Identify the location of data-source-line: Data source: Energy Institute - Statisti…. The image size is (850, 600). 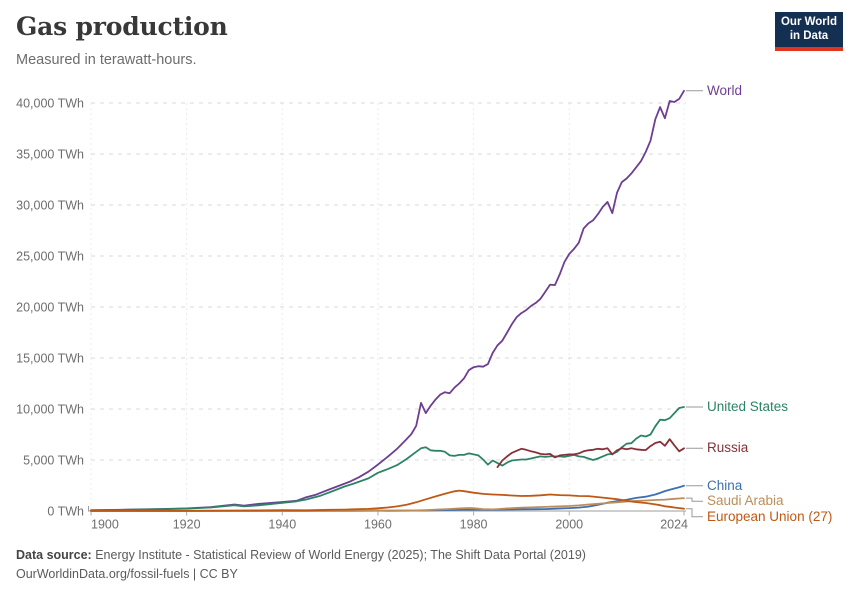
(301, 555).